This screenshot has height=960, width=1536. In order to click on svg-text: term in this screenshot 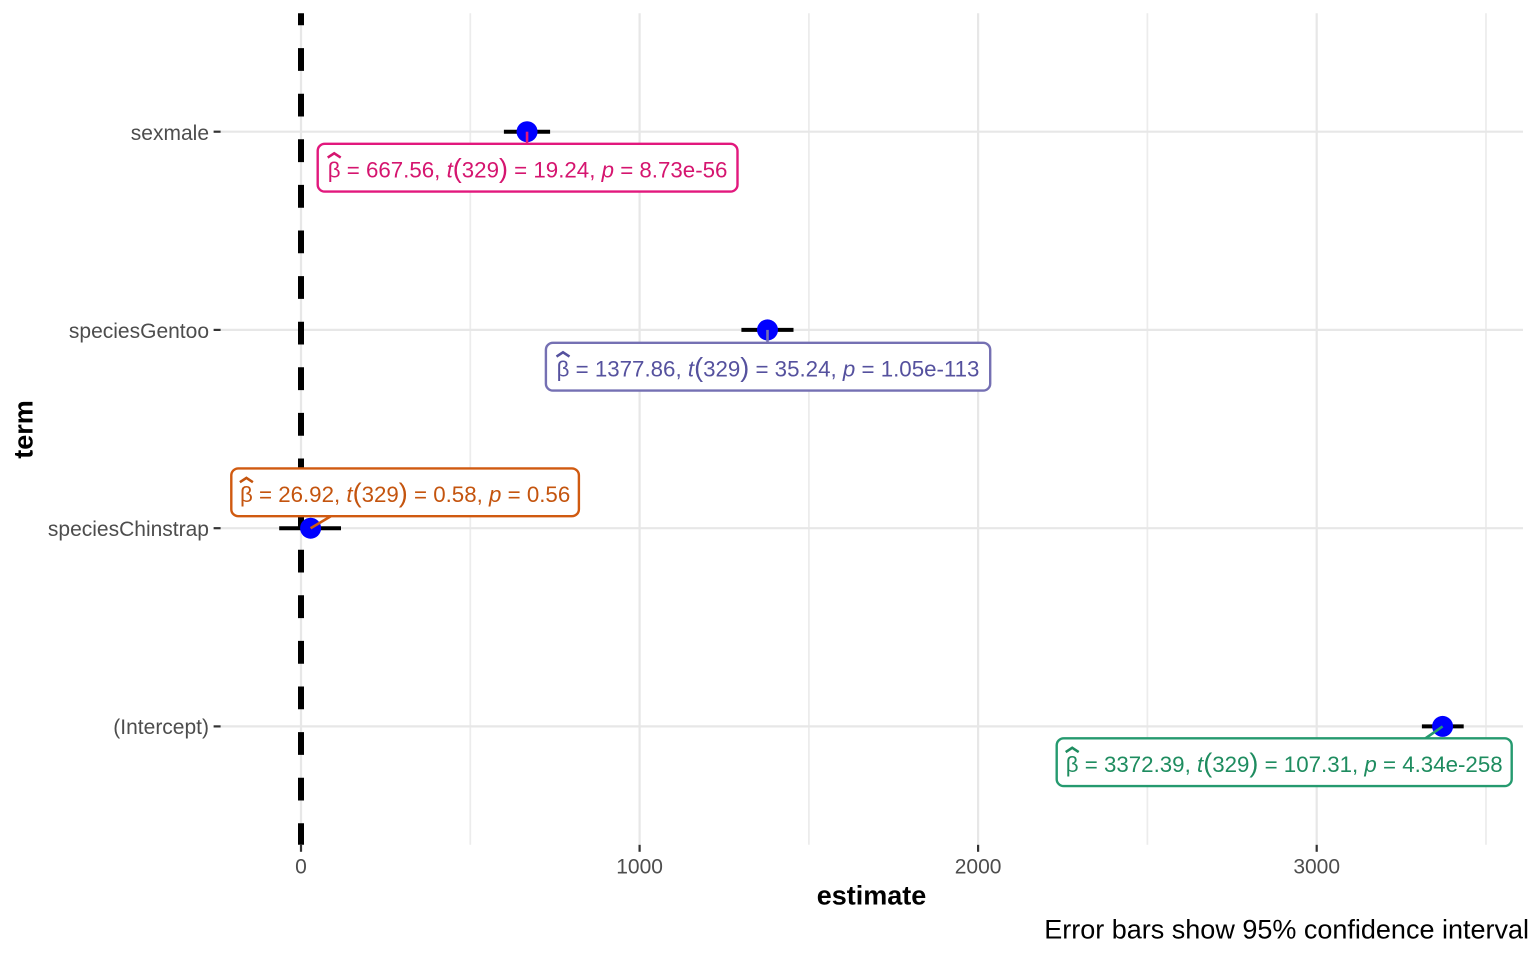, I will do `click(23, 429)`.